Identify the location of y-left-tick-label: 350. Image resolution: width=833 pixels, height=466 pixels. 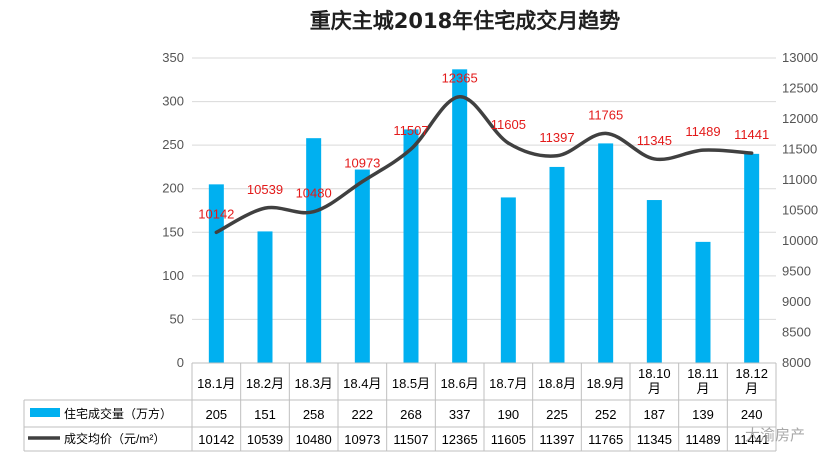
(173, 57).